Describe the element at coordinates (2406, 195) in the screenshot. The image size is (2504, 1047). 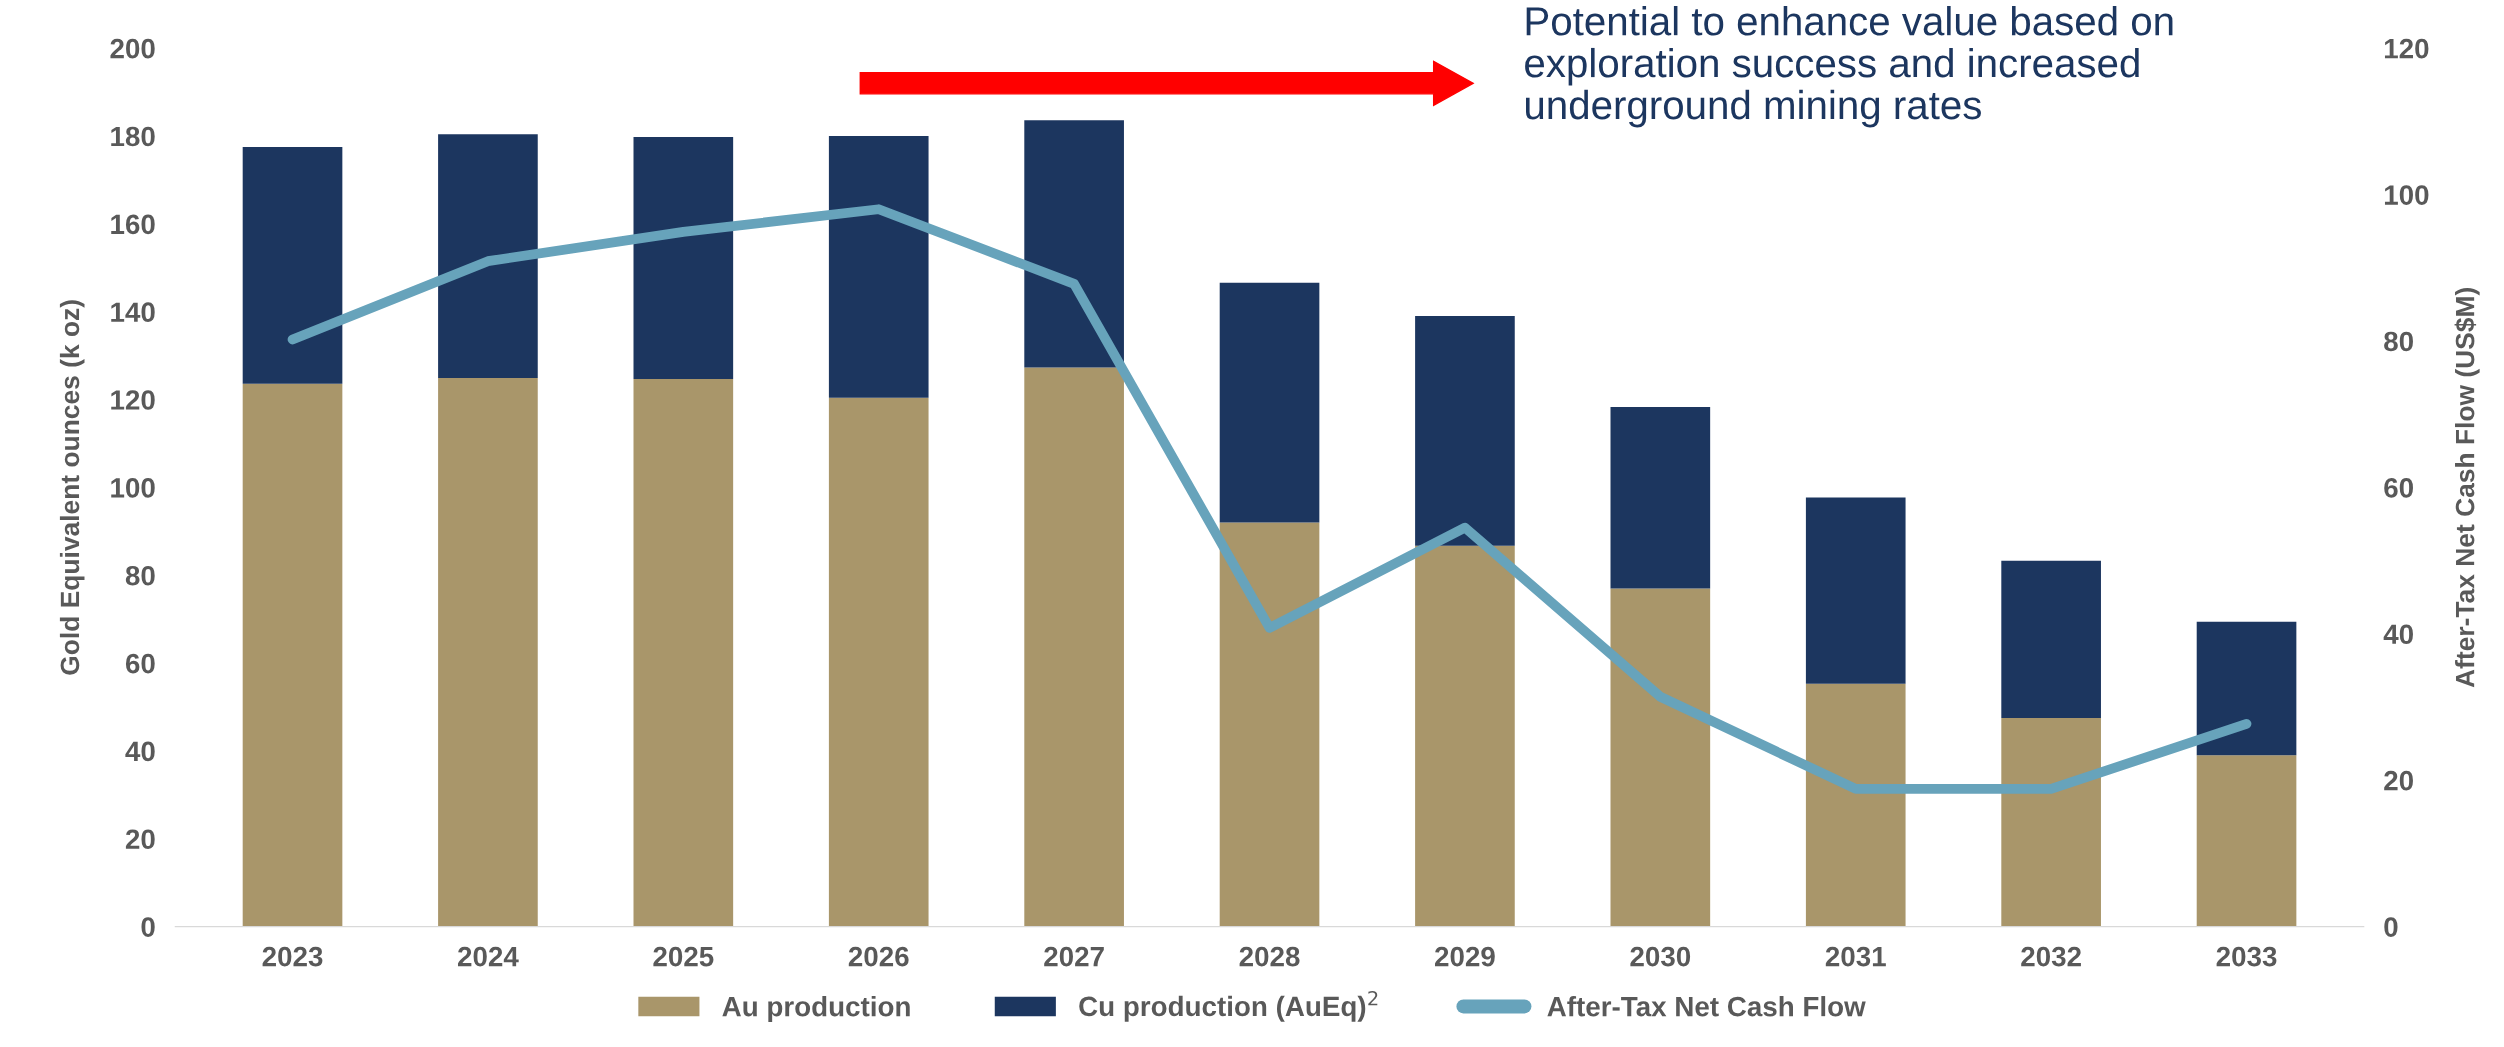
I see `y2-tick-label: 100` at that location.